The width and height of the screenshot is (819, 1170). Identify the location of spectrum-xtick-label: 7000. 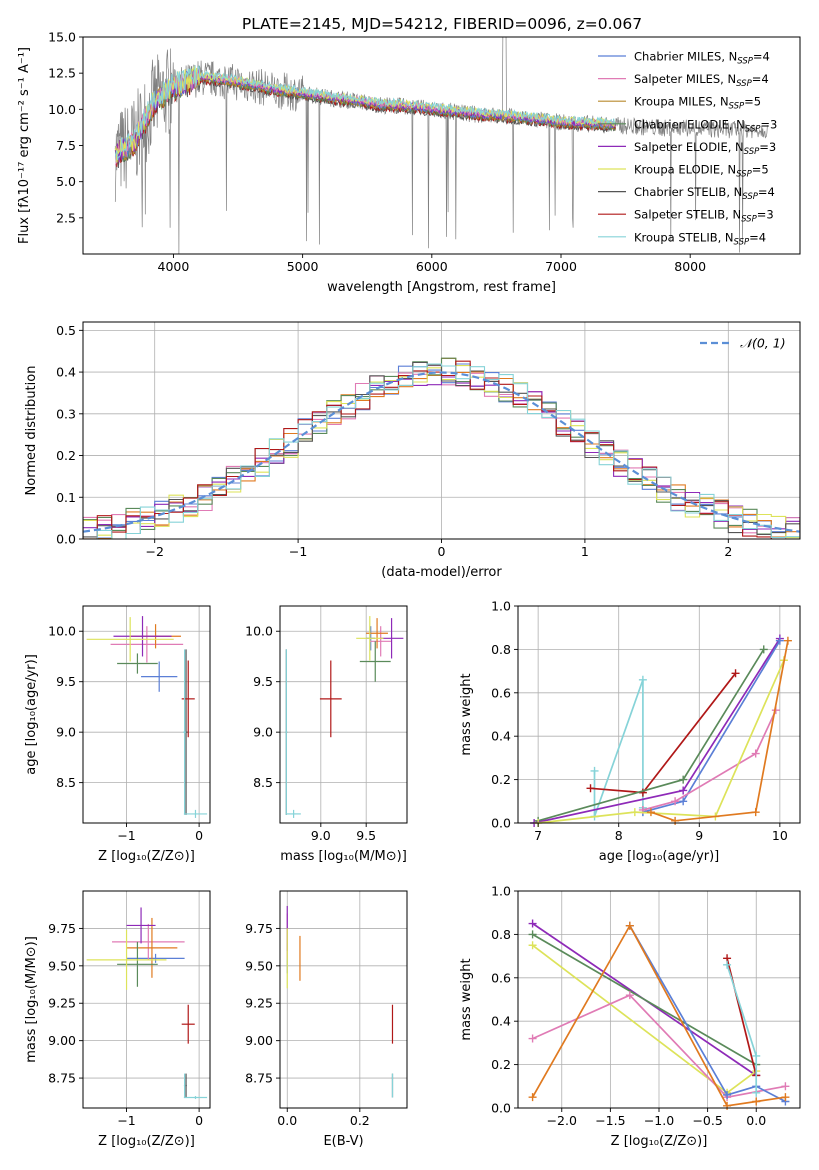
(561, 266).